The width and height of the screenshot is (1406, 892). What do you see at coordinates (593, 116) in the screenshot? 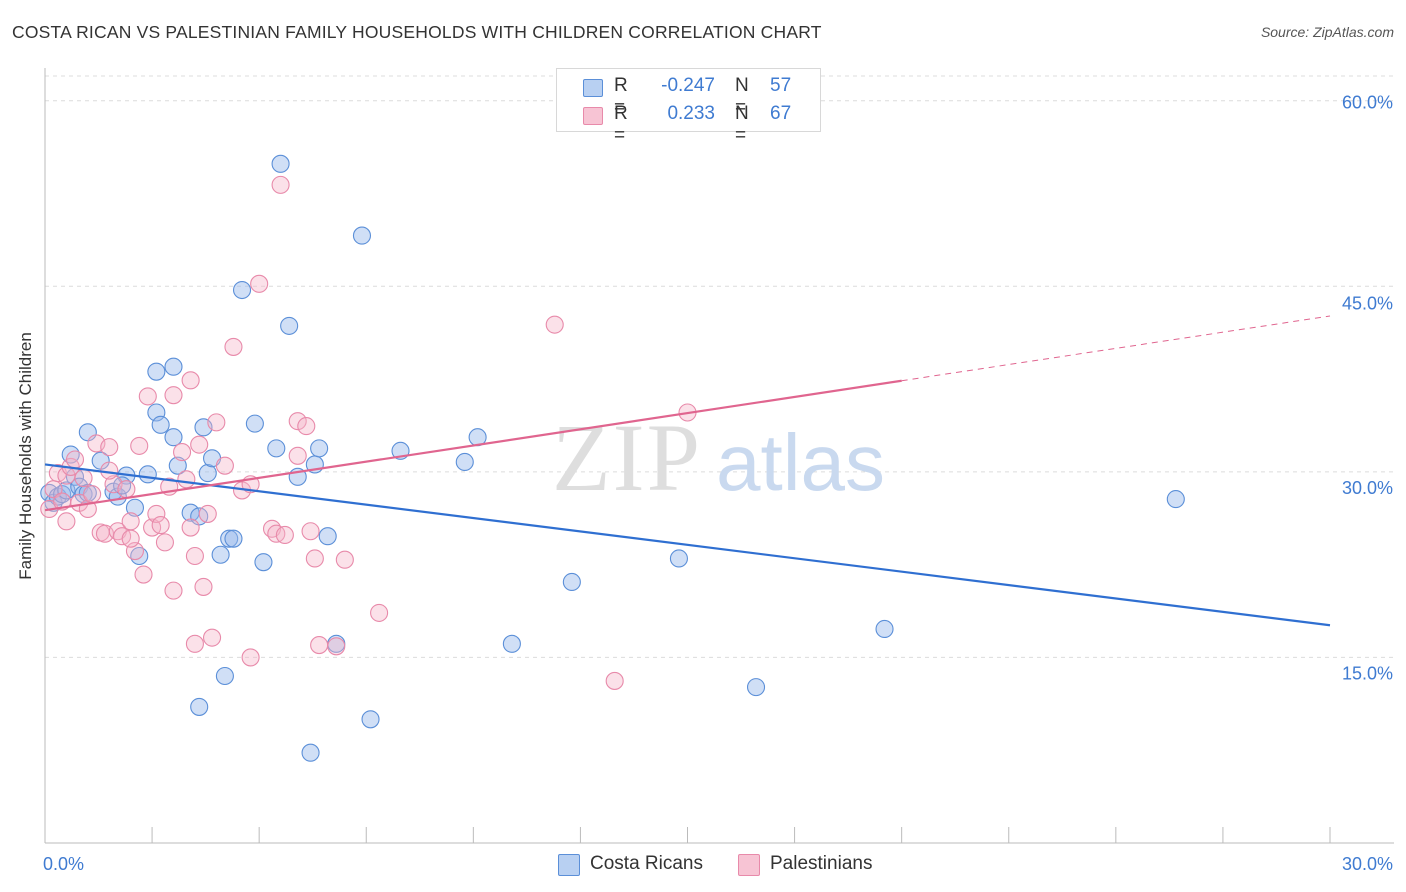
I see `legend-swatch-palestinians` at bounding box center [593, 116].